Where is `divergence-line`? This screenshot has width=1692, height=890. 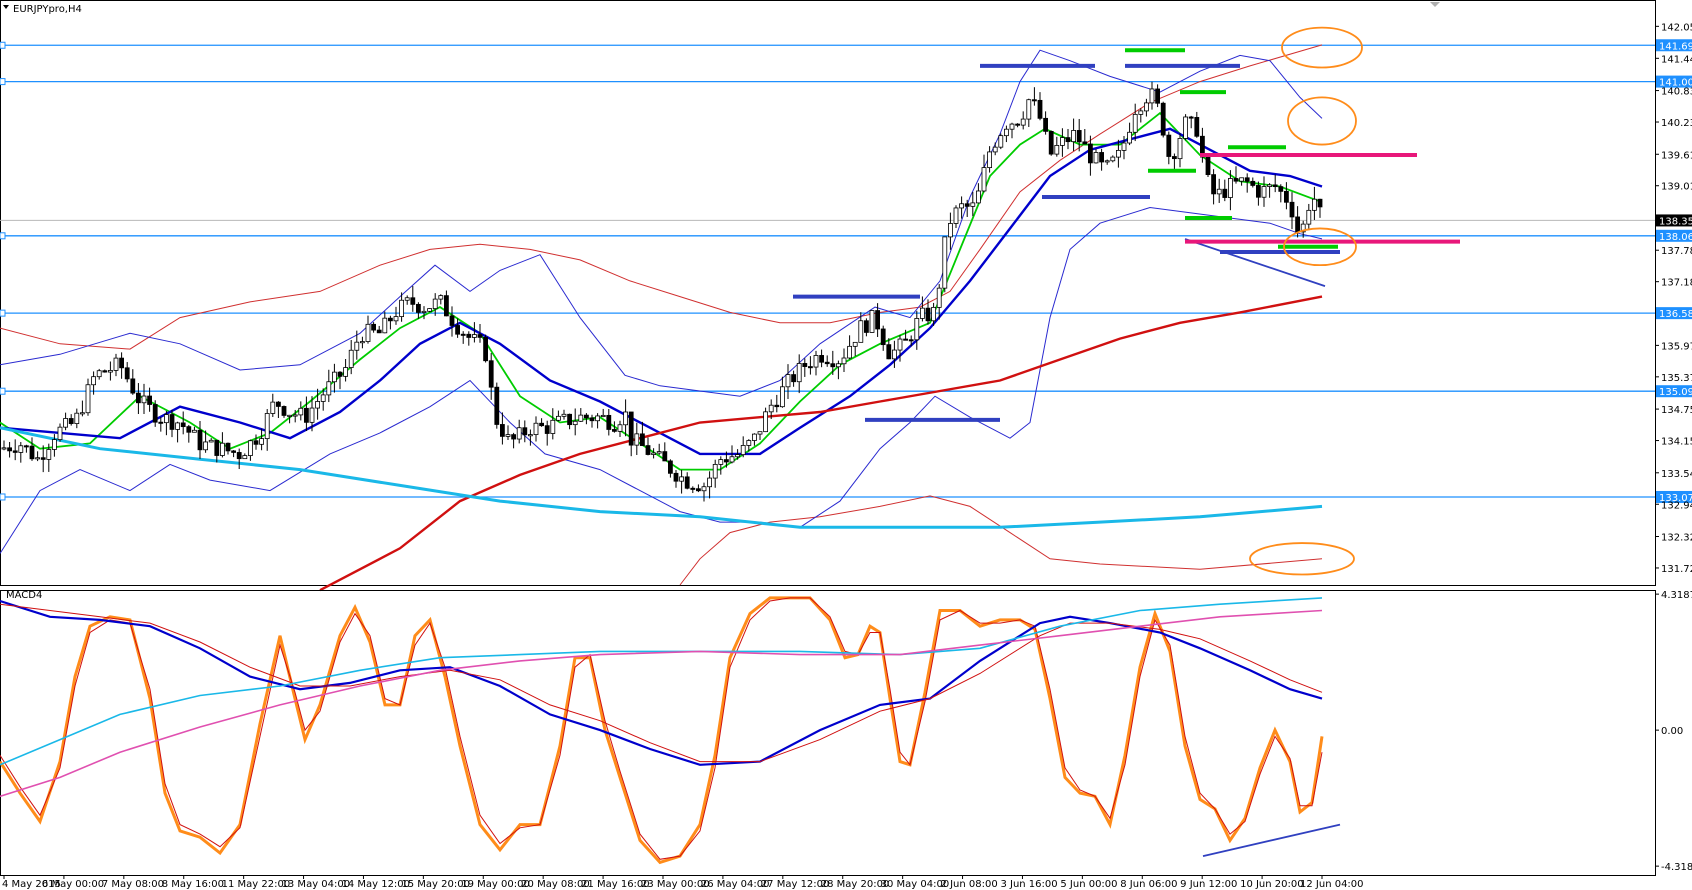 divergence-line is located at coordinates (1271, 840).